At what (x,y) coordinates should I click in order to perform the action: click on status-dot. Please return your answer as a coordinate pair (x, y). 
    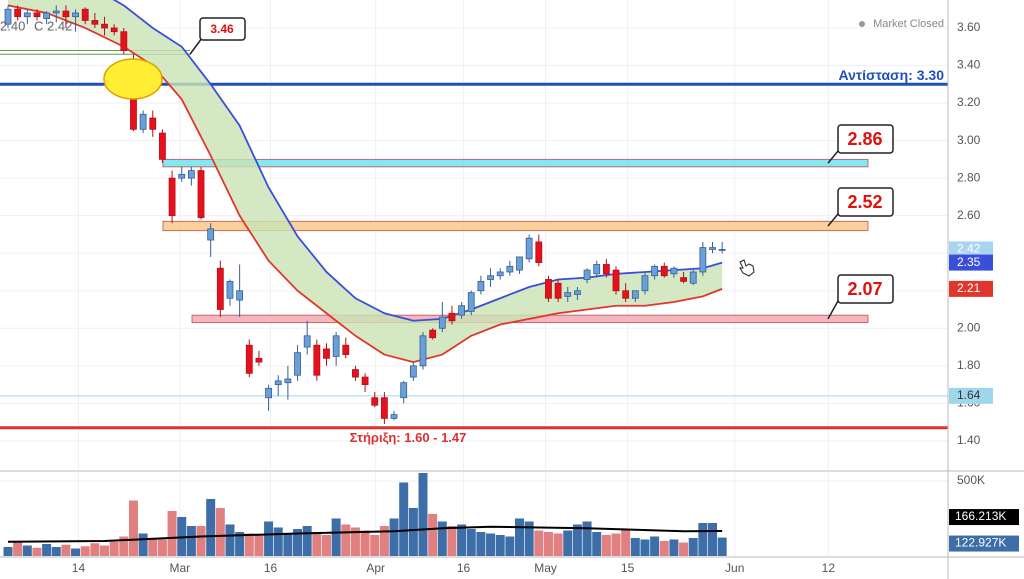
    Looking at the image, I should click on (862, 24).